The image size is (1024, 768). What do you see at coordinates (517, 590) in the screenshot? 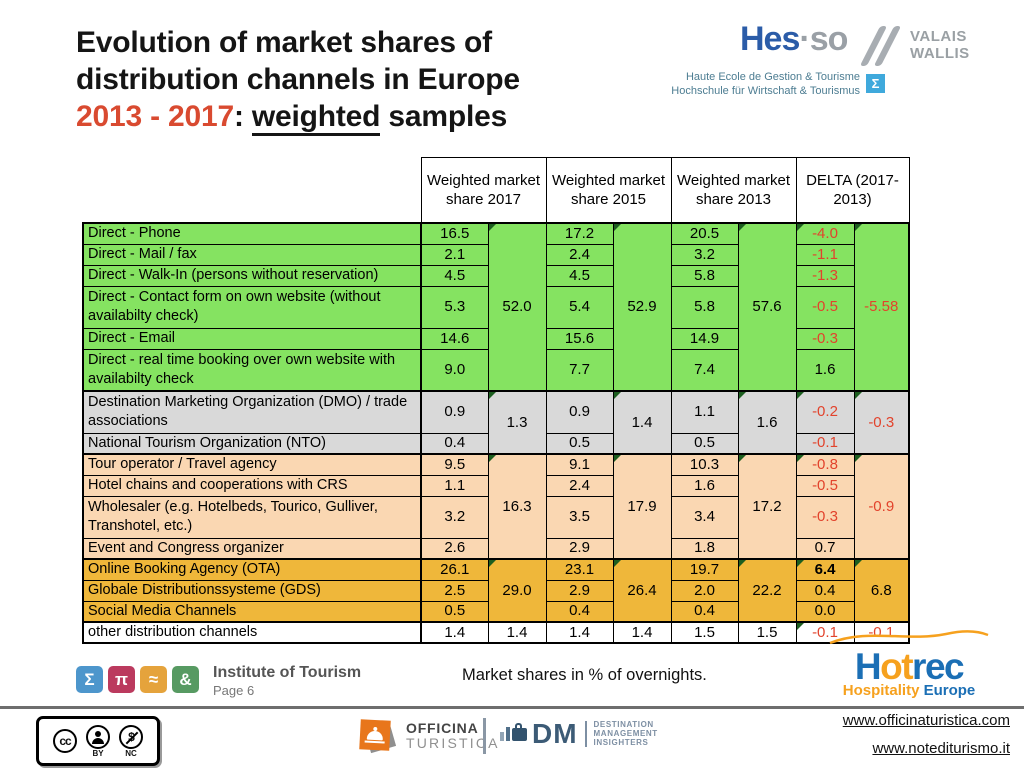
I see `group-value-cell: 29.0` at bounding box center [517, 590].